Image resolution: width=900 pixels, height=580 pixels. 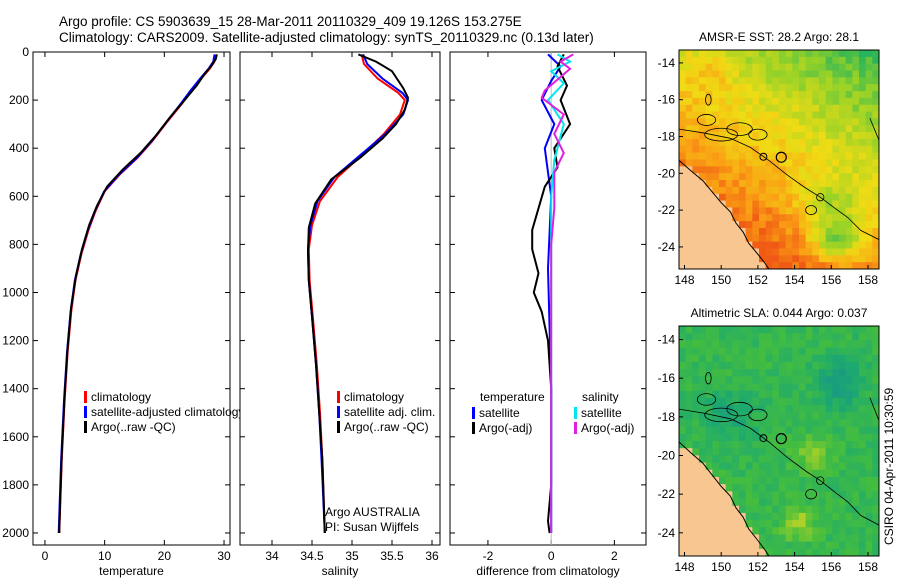 I want to click on sla_map-argo-position-marker, so click(x=781, y=439).